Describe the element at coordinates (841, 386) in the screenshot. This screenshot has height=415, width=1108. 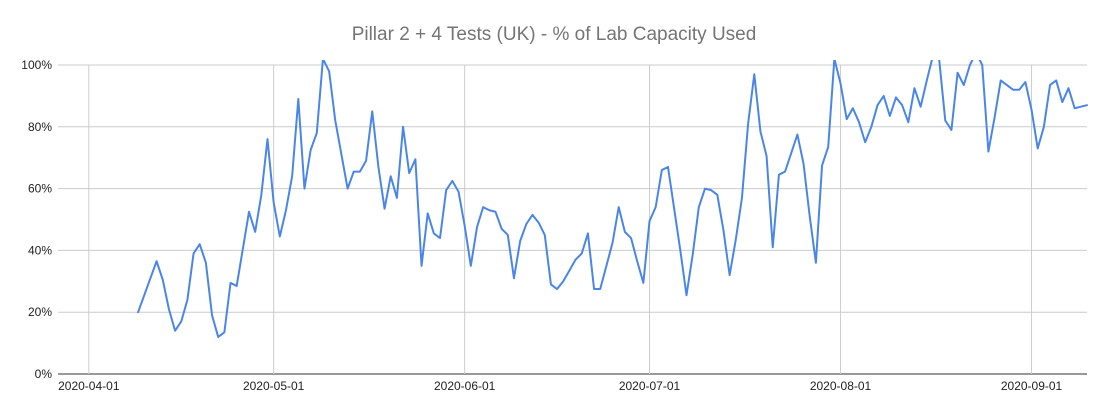
I see `x-tick-label: 2020-08-01` at that location.